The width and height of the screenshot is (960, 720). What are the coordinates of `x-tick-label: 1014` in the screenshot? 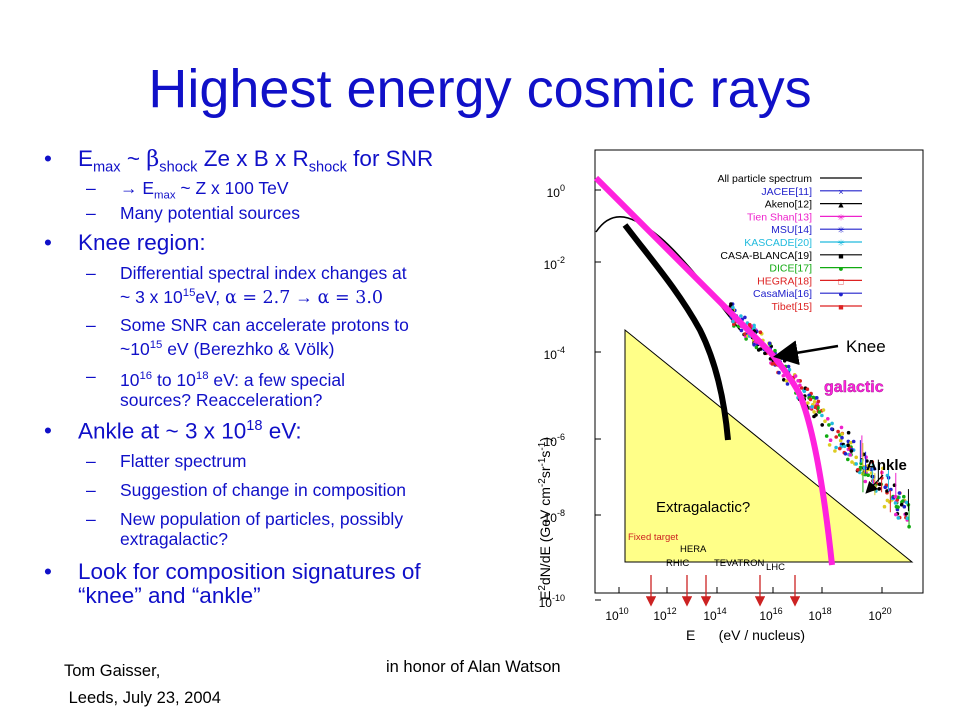 It's located at (714, 614).